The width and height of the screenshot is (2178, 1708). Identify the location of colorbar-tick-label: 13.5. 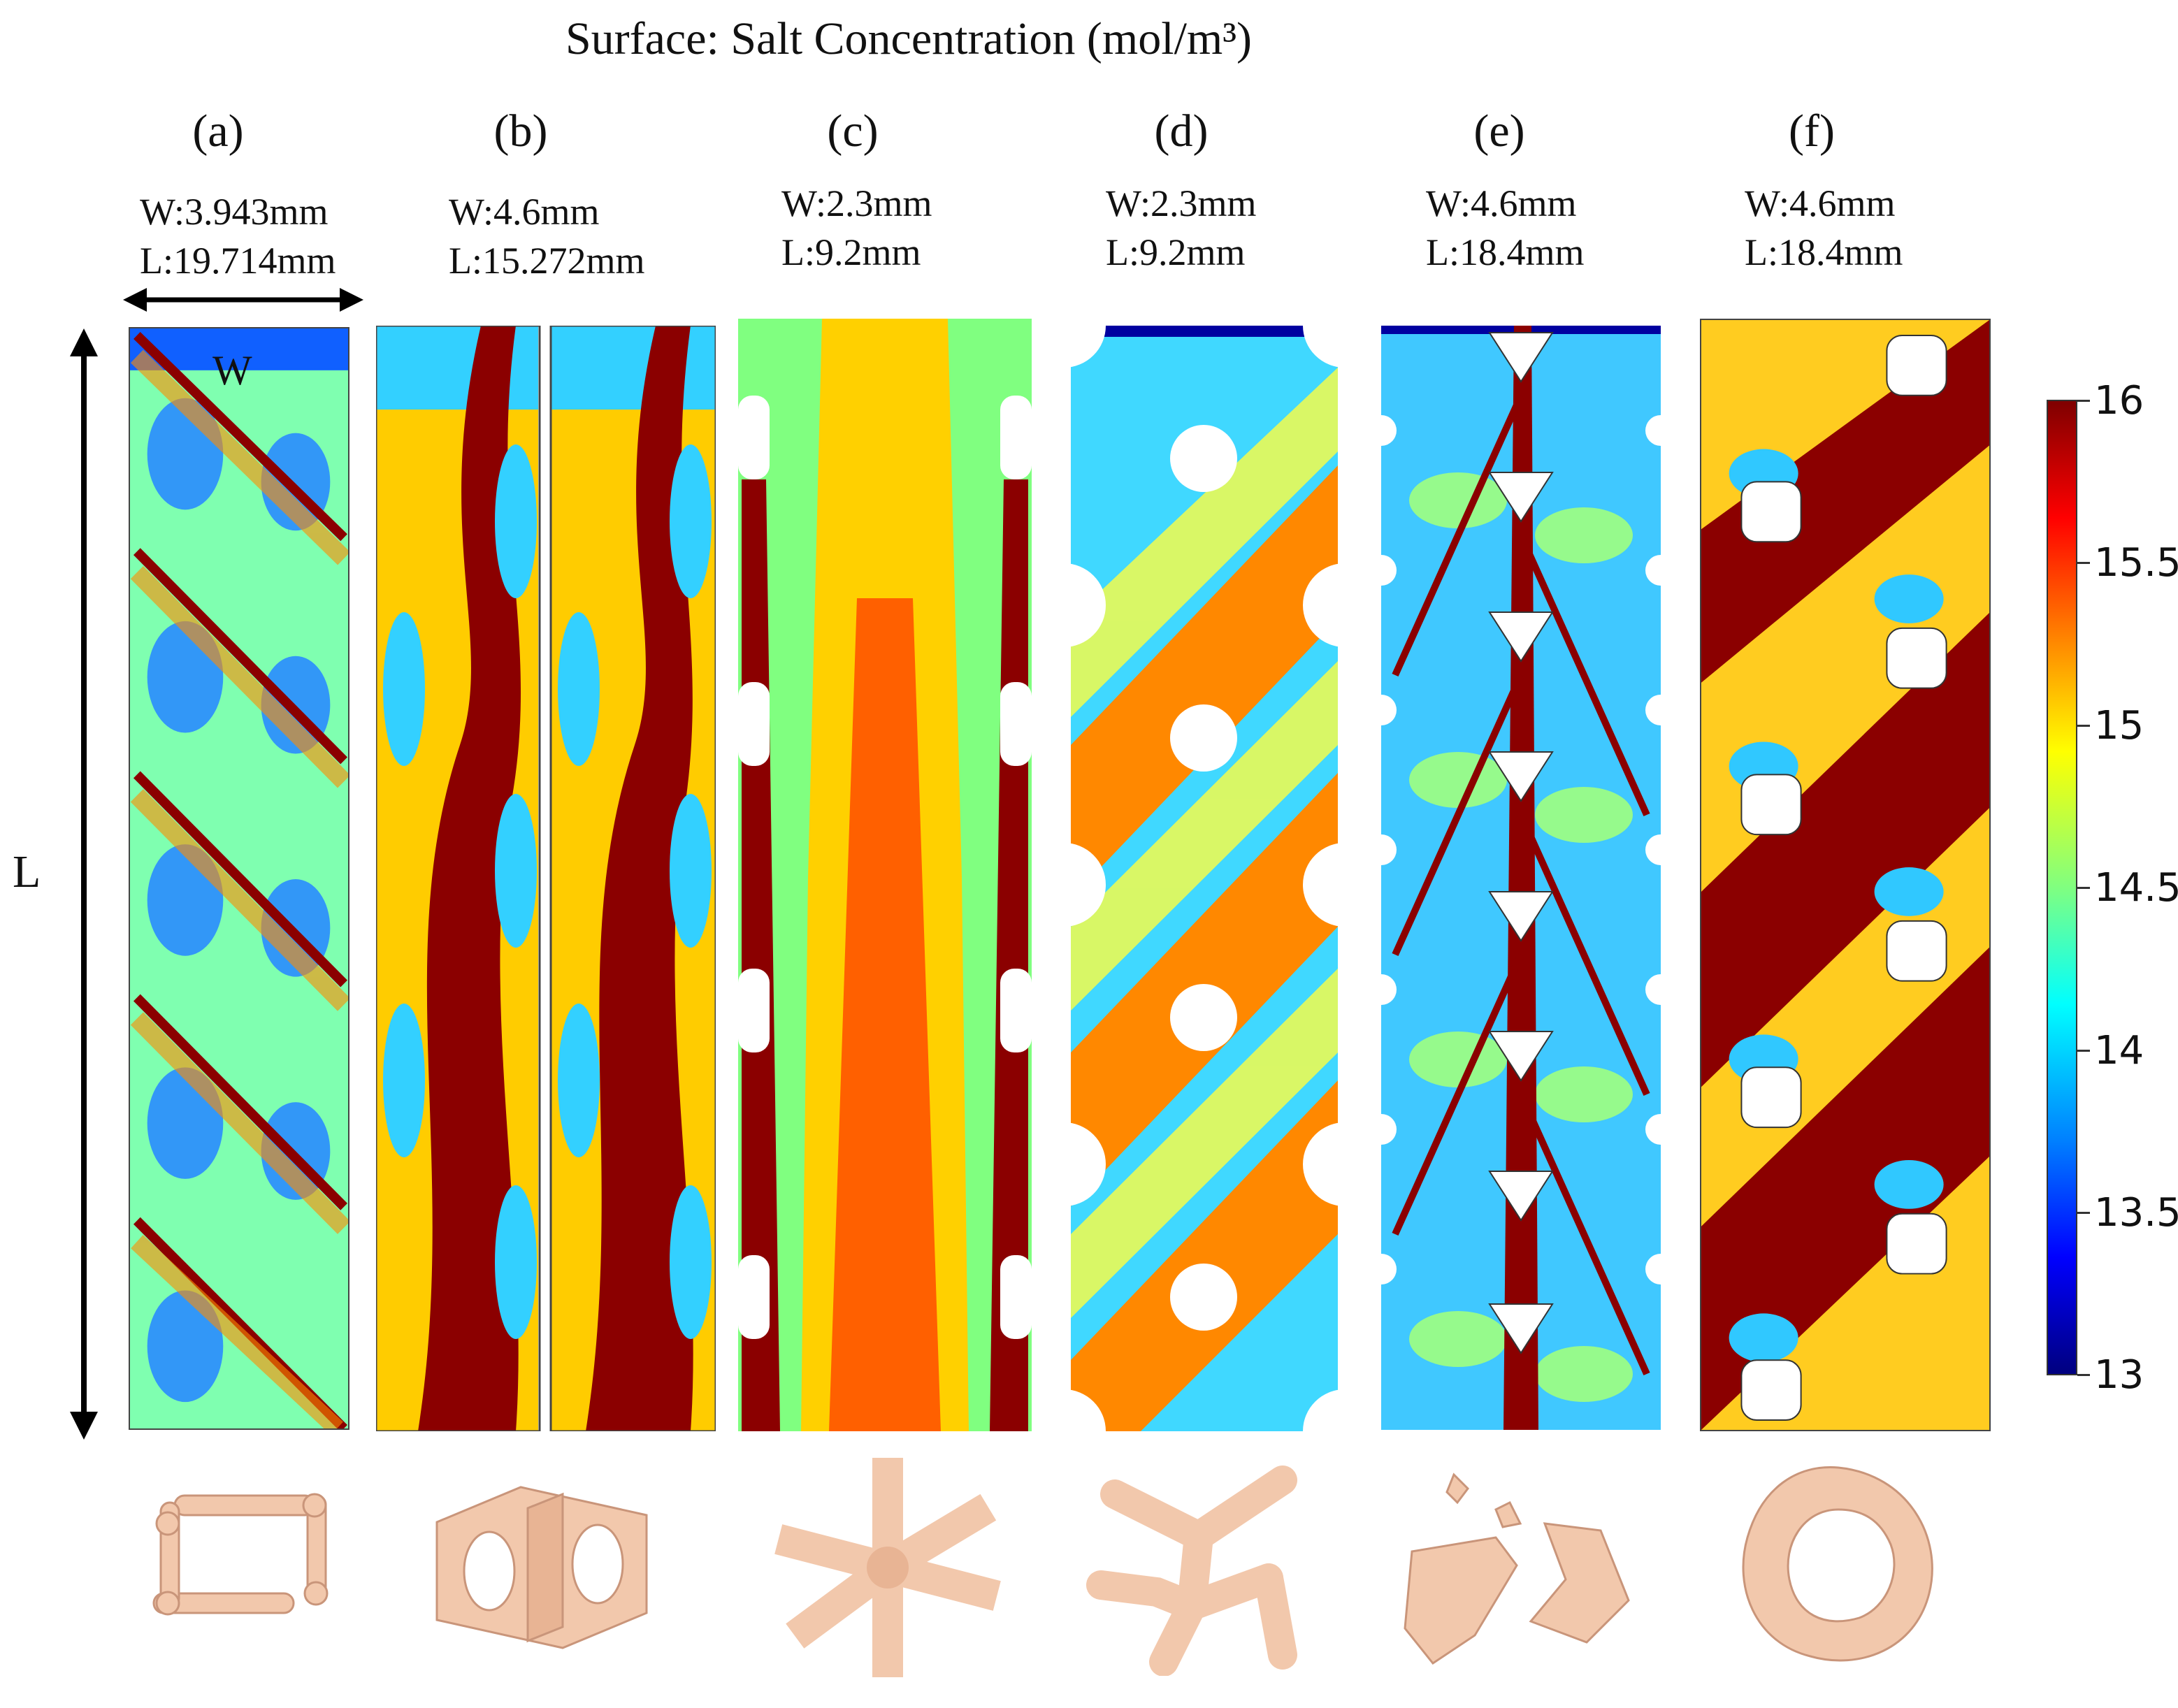
(2136, 1213).